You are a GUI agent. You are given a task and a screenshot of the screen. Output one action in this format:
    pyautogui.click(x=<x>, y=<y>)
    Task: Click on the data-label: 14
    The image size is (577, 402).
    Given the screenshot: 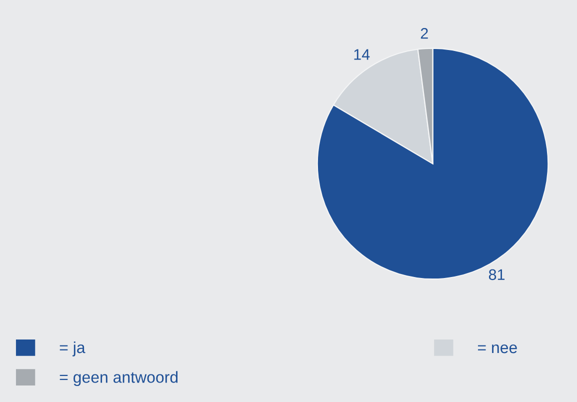 What is the action you would take?
    pyautogui.click(x=362, y=54)
    